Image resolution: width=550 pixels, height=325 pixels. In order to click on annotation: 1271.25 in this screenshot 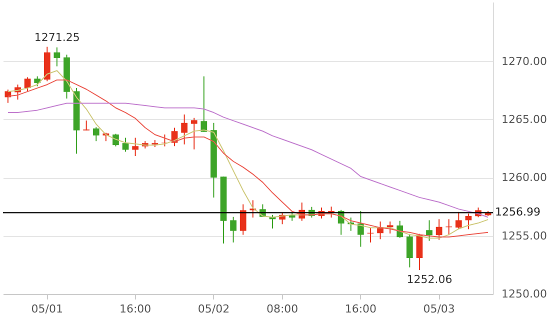, I will do `click(57, 37)`.